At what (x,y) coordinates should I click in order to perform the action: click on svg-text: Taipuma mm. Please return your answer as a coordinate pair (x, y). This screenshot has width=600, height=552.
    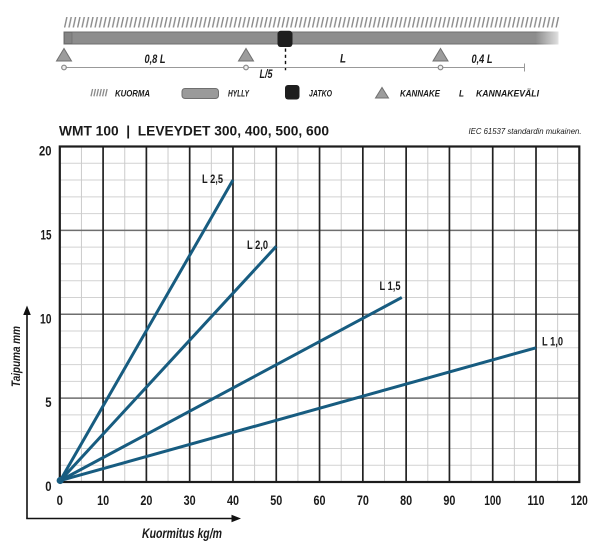
    Looking at the image, I should click on (16, 356).